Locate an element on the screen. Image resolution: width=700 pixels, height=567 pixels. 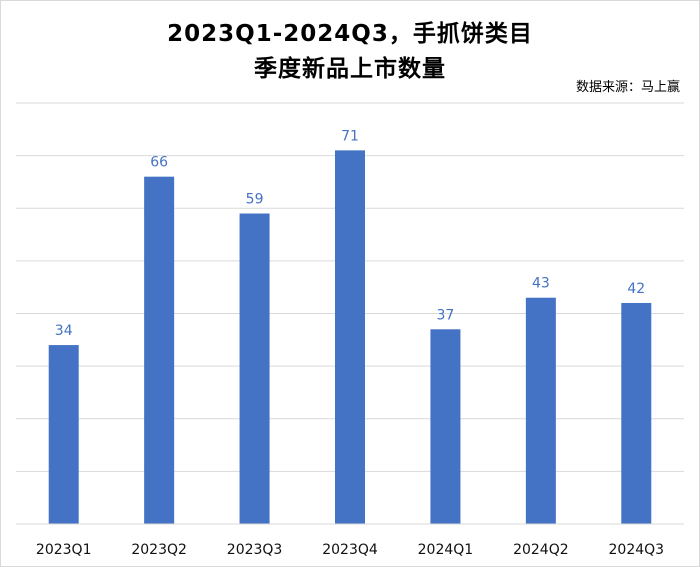
data-label: 66 is located at coordinates (159, 163).